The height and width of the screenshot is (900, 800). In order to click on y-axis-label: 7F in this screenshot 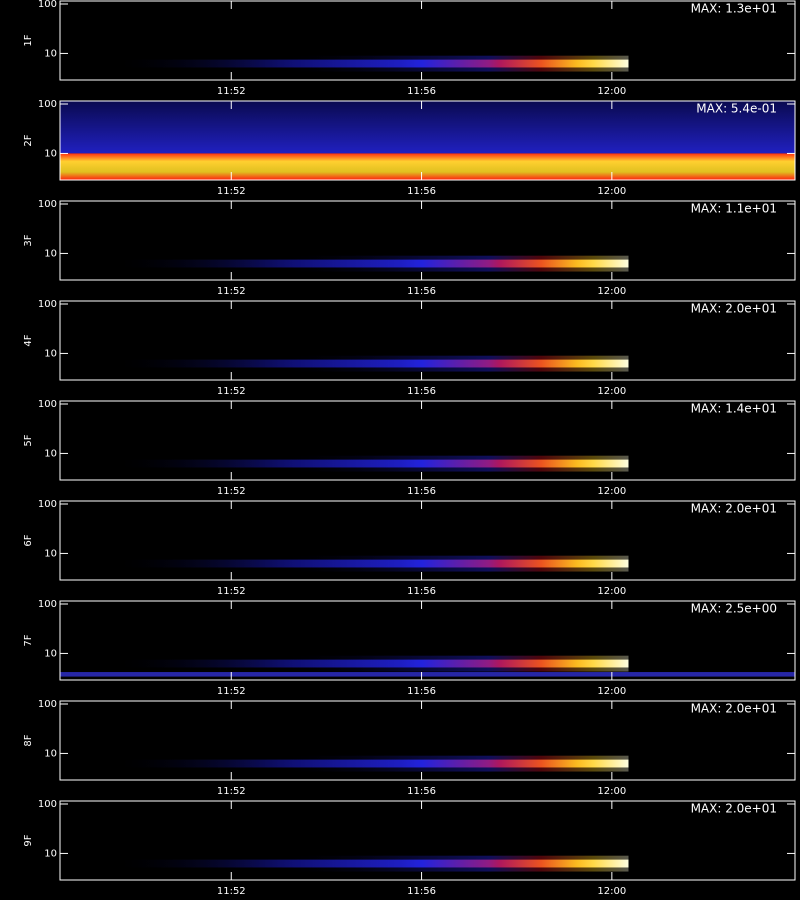, I will do `click(28, 640)`.